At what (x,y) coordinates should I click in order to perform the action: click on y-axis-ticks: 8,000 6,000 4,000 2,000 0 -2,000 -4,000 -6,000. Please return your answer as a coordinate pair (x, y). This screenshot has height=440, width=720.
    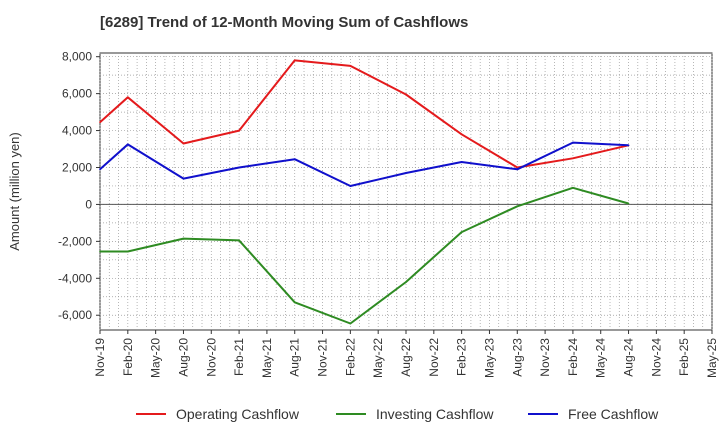
    Looking at the image, I should click on (79, 186).